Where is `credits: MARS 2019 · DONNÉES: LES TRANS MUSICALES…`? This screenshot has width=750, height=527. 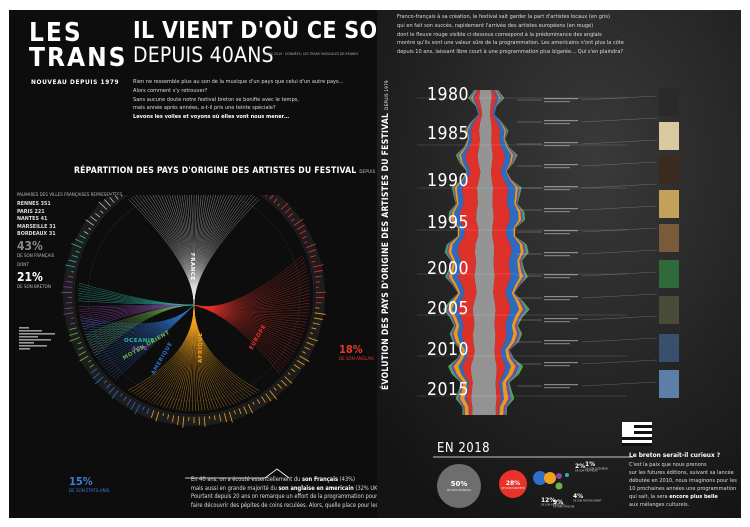 credits: MARS 2019 · DONNÉES: LES TRANS MUSICALES… is located at coordinates (311, 54).